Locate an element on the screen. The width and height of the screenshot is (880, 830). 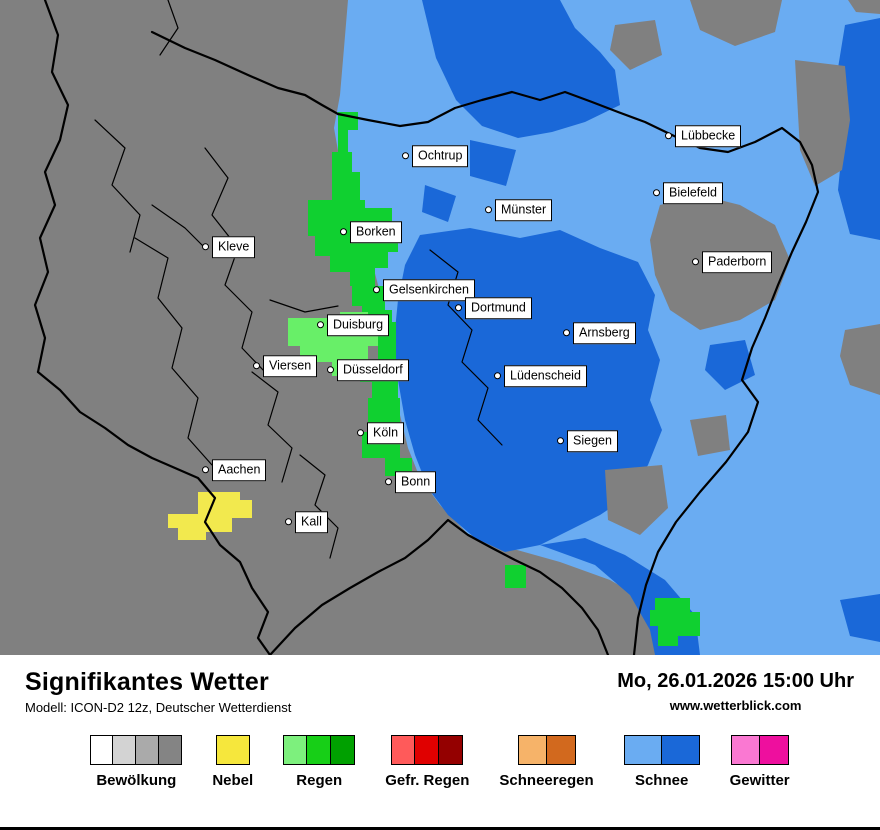
city-marker-bielefeld: Bielefeld is located at coordinates (688, 193).